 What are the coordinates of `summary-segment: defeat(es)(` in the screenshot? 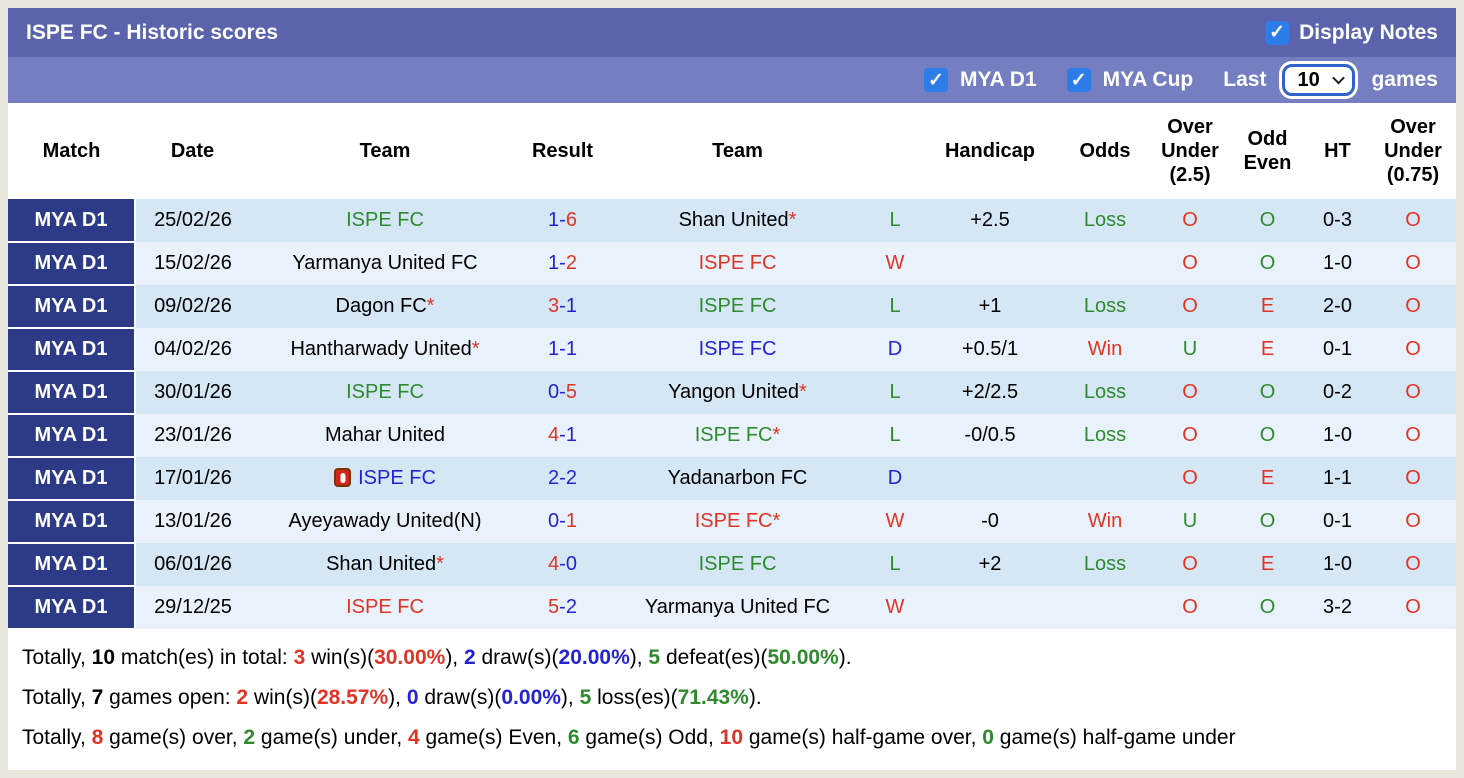 It's located at (714, 657).